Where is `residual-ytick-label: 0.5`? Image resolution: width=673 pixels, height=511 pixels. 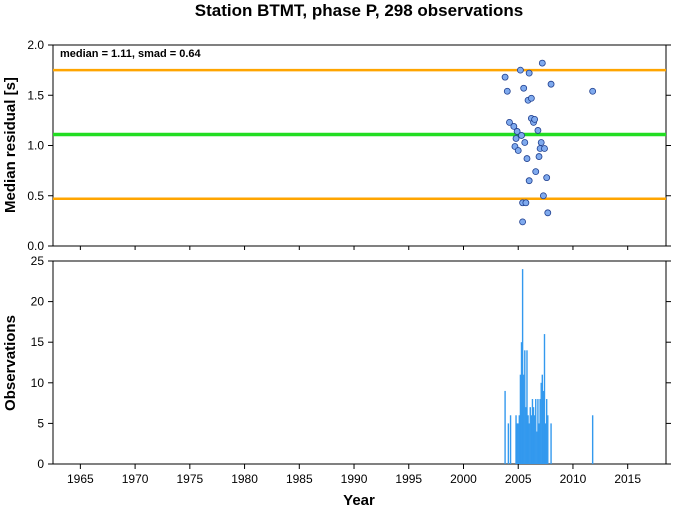
residual-ytick-label: 0.5 is located at coordinates (35, 196).